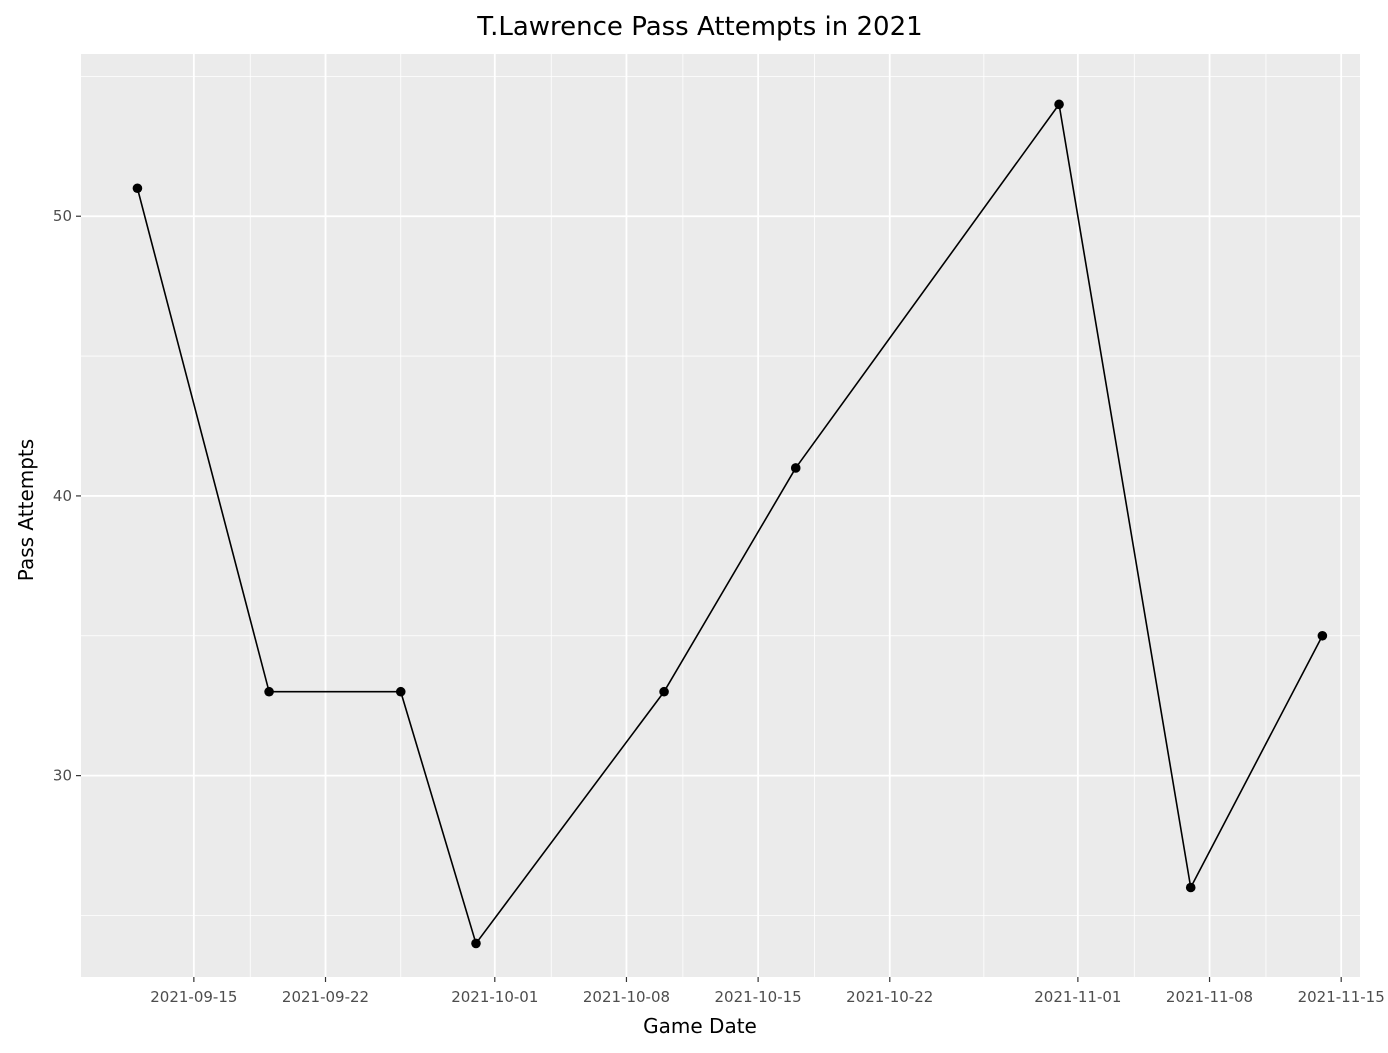  What do you see at coordinates (193, 997) in the screenshot?
I see `x-tick-label: 2021-09-15` at bounding box center [193, 997].